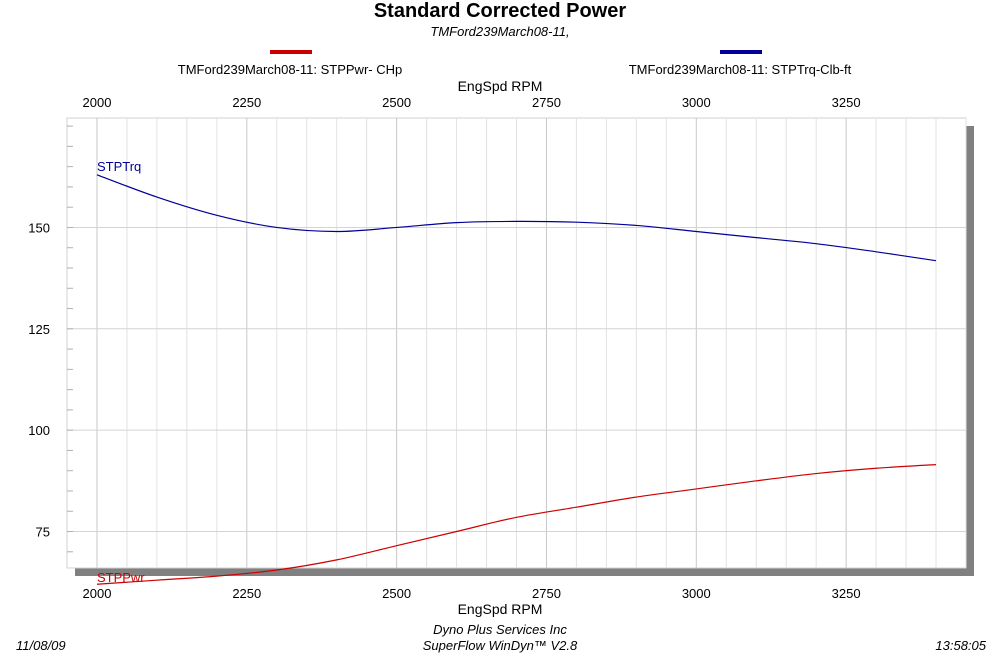  What do you see at coordinates (291, 52) in the screenshot?
I see `legend-swatch-power` at bounding box center [291, 52].